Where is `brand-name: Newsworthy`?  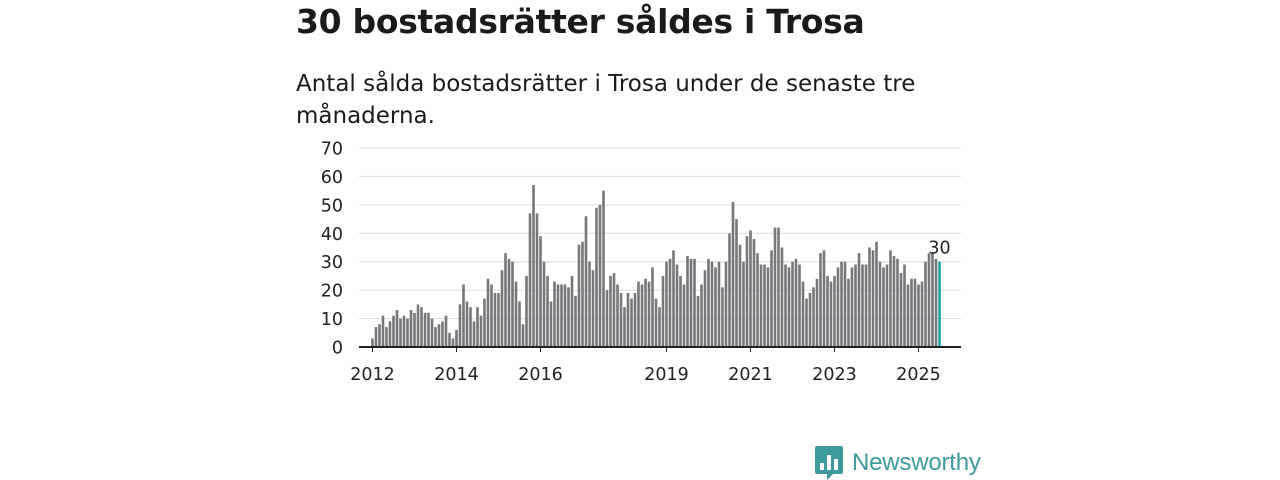 brand-name: Newsworthy is located at coordinates (916, 462).